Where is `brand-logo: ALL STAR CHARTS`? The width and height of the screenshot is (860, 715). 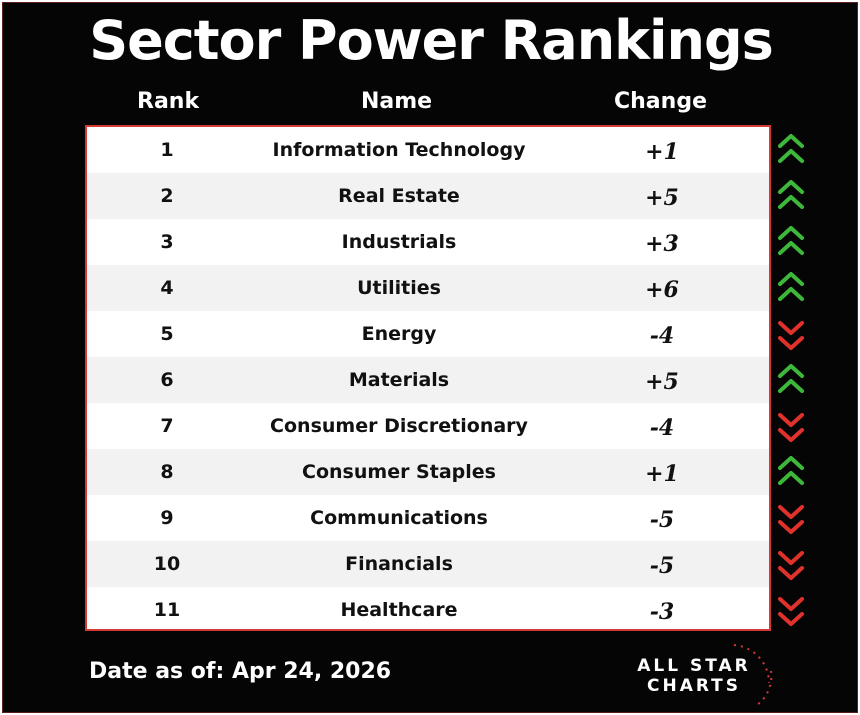
brand-logo: ALL STAR CHARTS is located at coordinates (704, 671).